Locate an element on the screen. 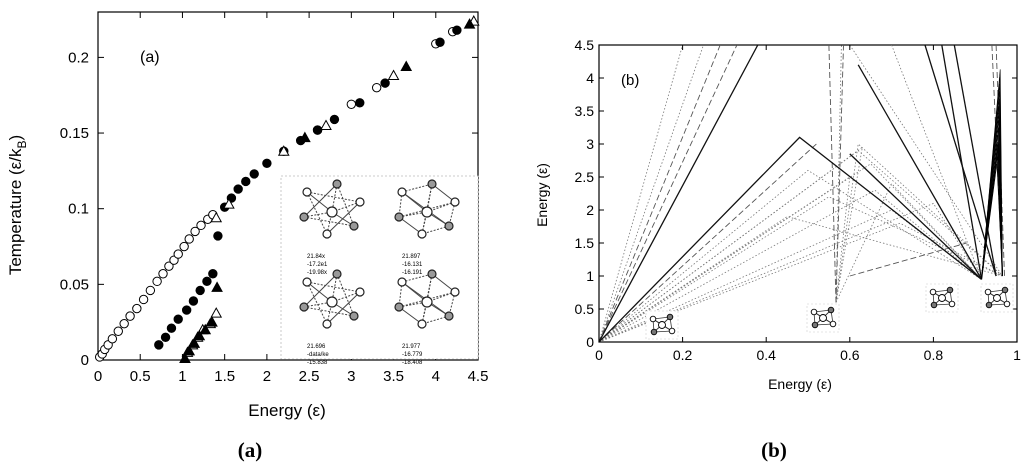 Image resolution: width=1024 pixels, height=466 pixels. b-x-tick-label: 0.4 is located at coordinates (766, 355).